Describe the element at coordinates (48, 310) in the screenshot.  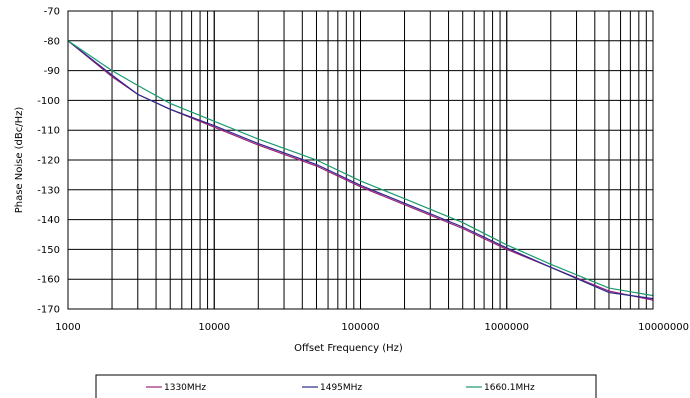
I see `y-tick-label: -170` at that location.